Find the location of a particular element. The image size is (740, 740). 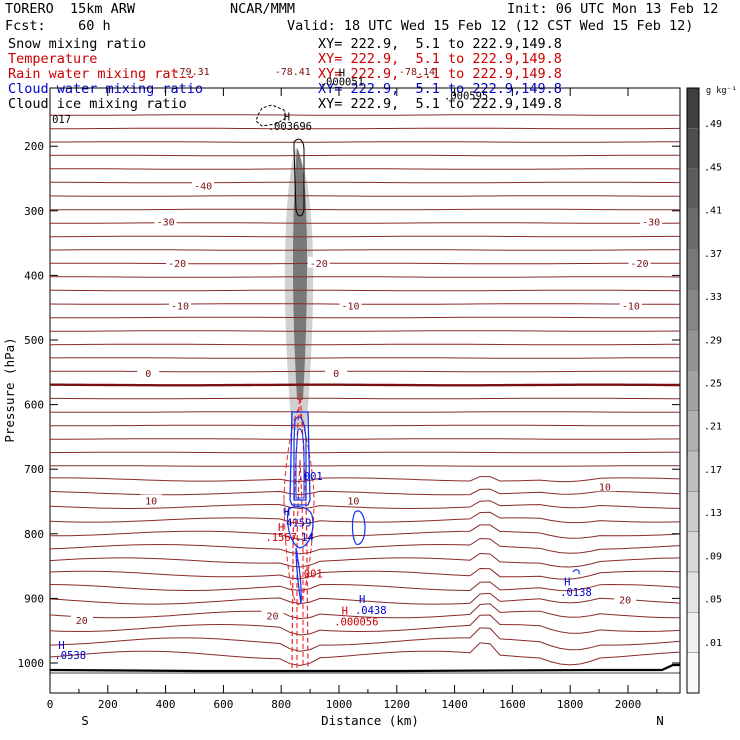

snow-shading is located at coordinates (299, 289).